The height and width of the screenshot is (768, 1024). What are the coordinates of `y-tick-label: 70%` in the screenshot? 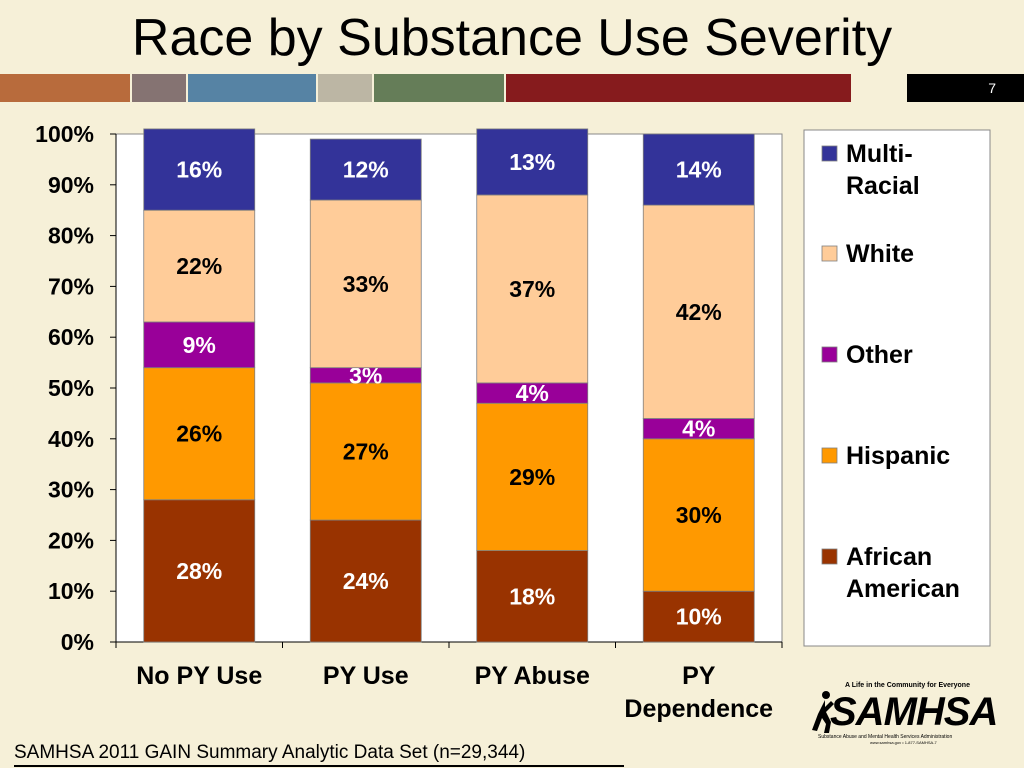 It's located at (71, 286).